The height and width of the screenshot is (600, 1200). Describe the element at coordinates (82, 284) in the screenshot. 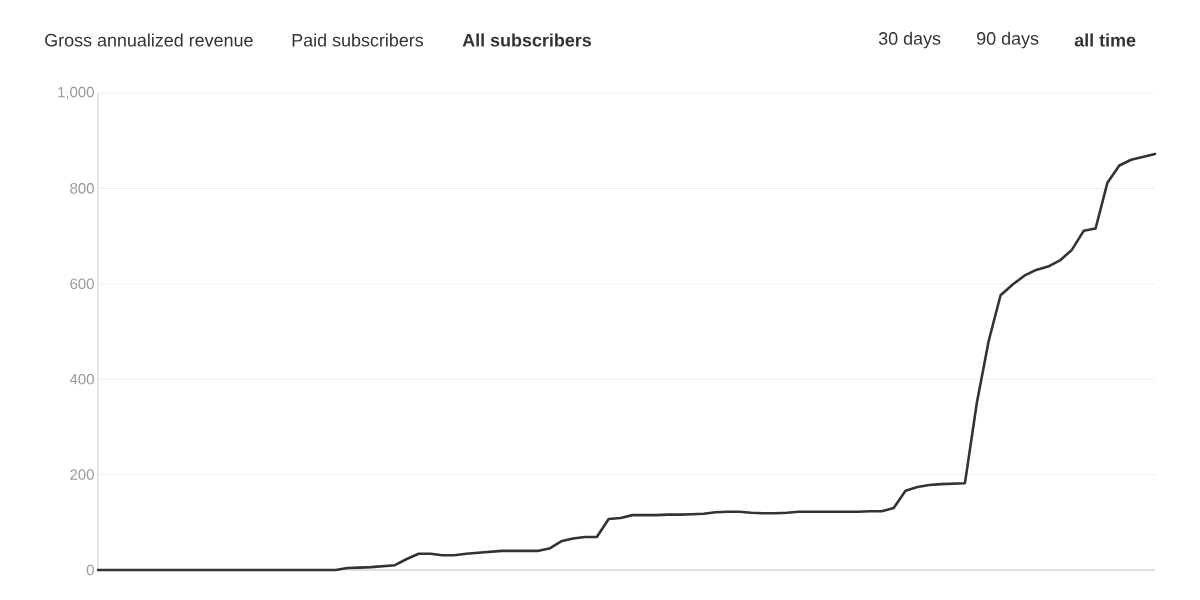

I see `y-tick-label: 600` at that location.